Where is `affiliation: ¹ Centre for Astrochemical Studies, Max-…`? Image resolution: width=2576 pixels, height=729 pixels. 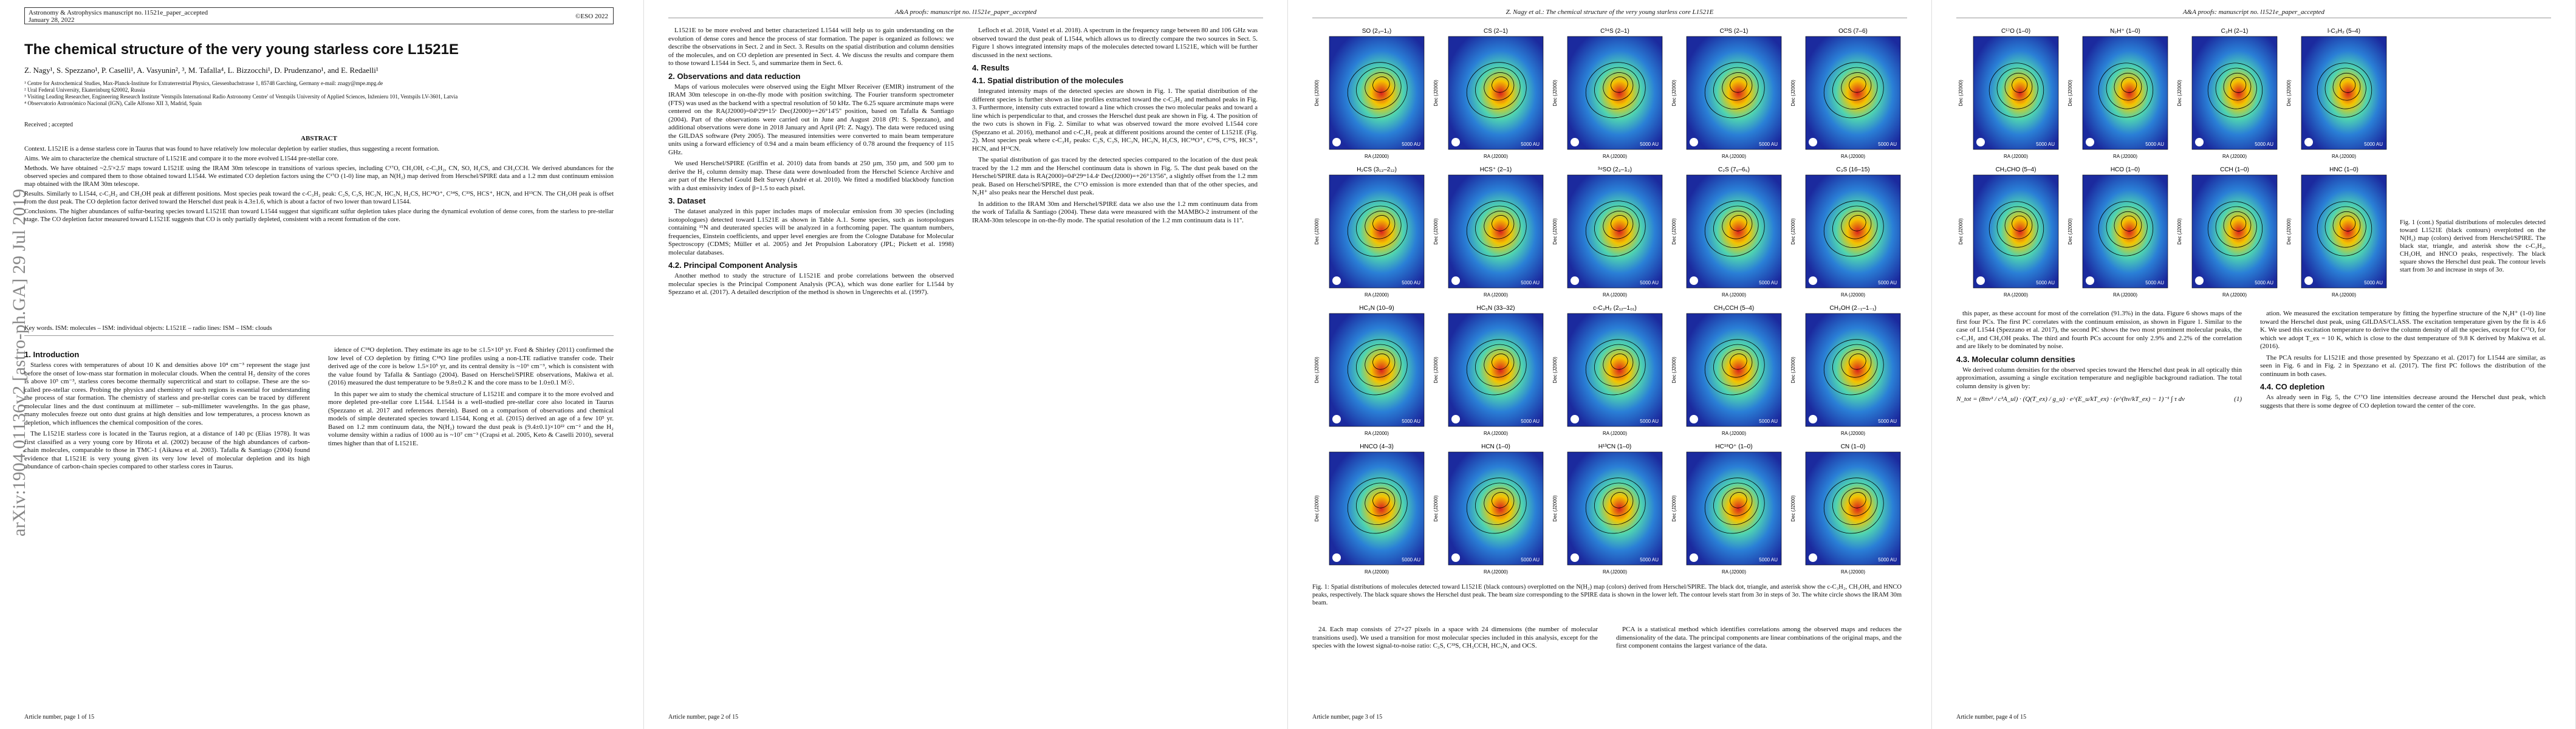
affiliation: ¹ Centre for Astrochemical Studies, Max-… is located at coordinates (203, 83).